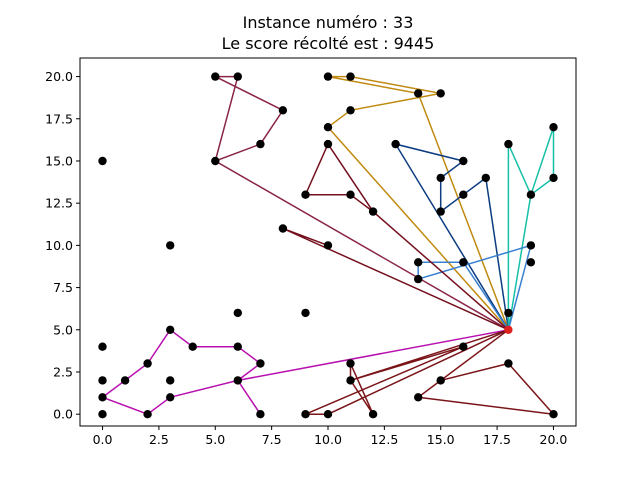 The height and width of the screenshot is (480, 640). Describe the element at coordinates (328, 439) in the screenshot. I see `x-tick-label: 10.0` at that location.